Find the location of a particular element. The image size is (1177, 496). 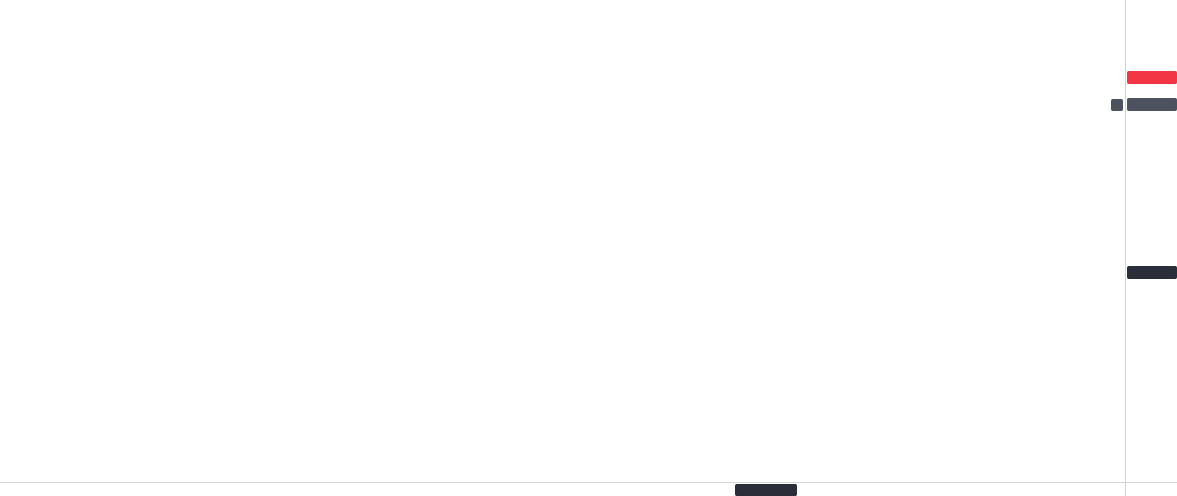

time-axis is located at coordinates (562, 489).